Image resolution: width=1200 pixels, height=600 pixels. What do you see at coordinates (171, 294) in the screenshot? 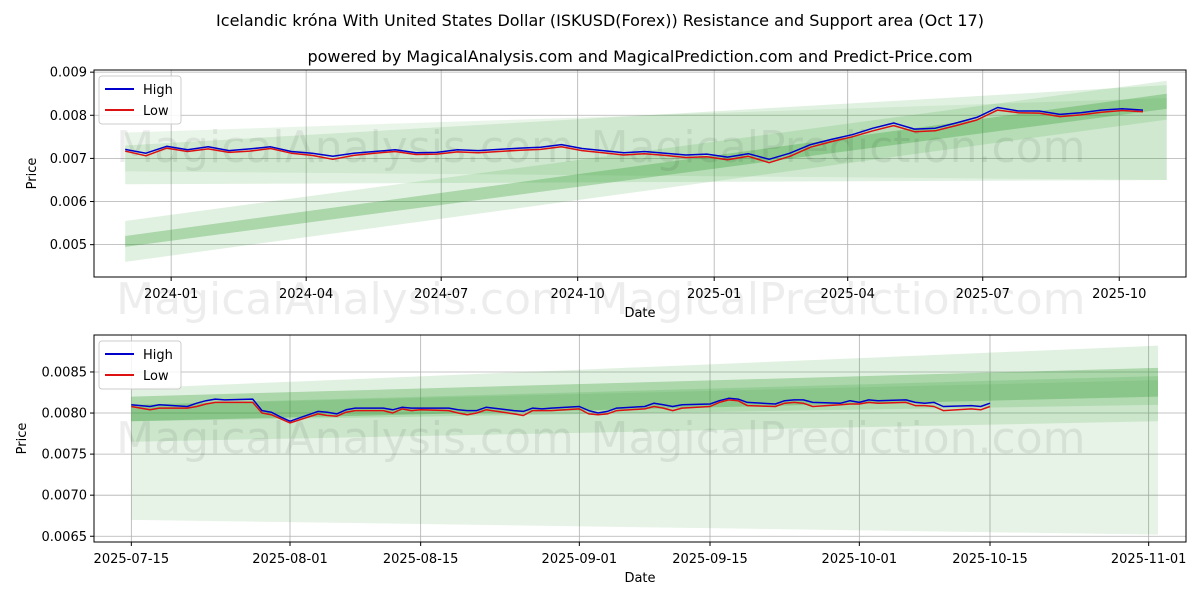
I see `x-tick-label: 2024-01` at bounding box center [171, 294].